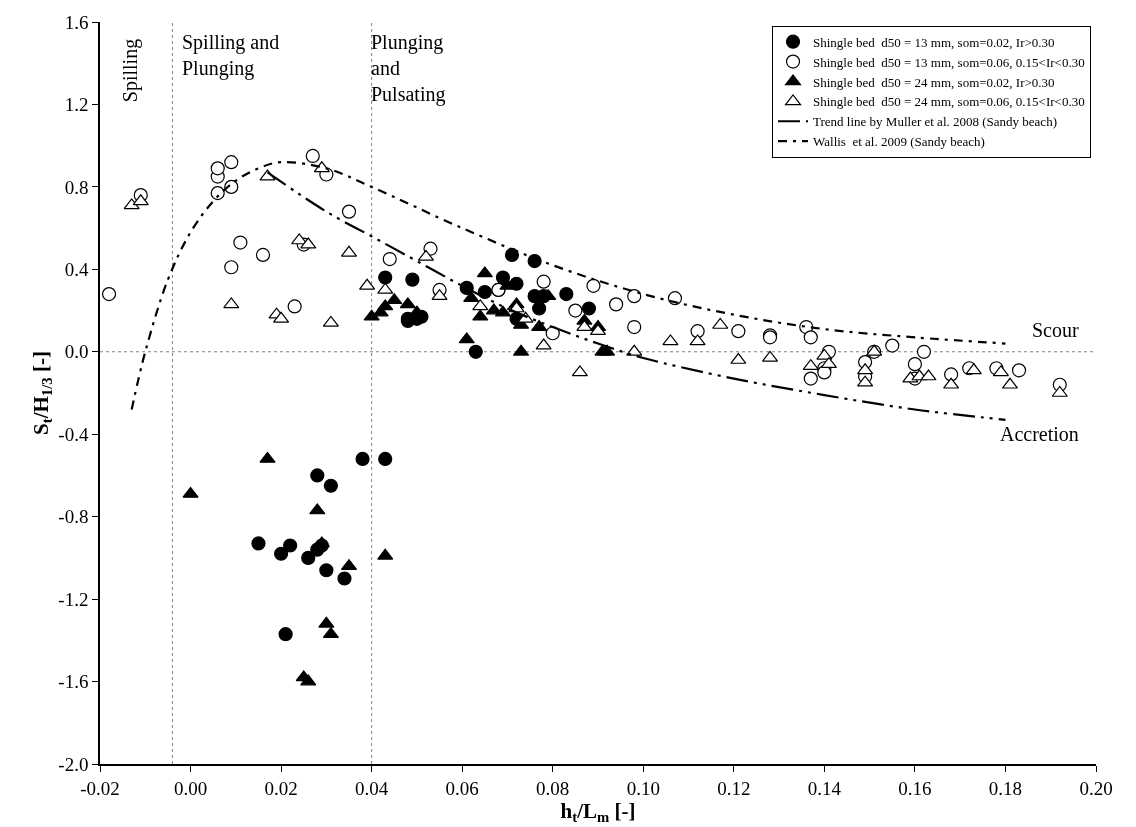 Image resolution: width=1136 pixels, height=827 pixels. What do you see at coordinates (643, 788) in the screenshot?
I see `x-tick-label: 0.10` at bounding box center [643, 788].